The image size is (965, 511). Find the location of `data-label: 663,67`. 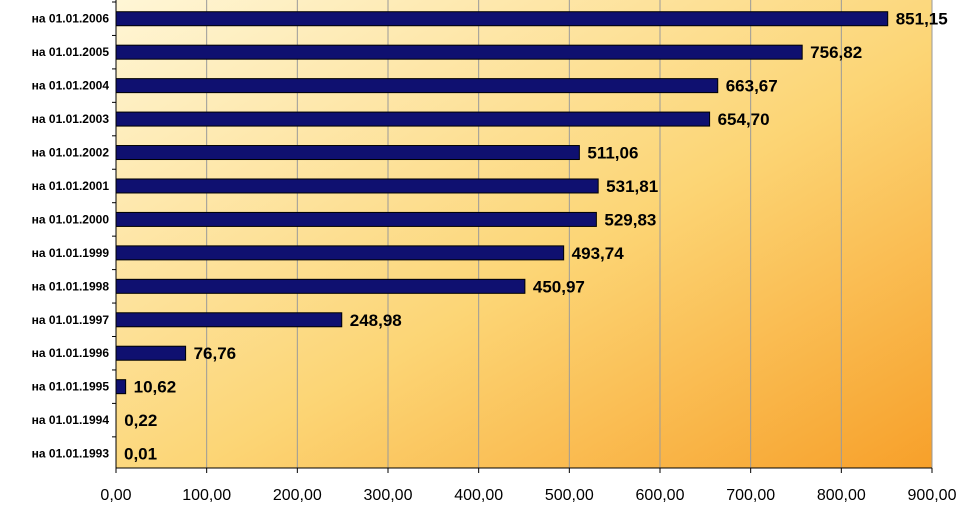

data-label: 663,67 is located at coordinates (752, 86).